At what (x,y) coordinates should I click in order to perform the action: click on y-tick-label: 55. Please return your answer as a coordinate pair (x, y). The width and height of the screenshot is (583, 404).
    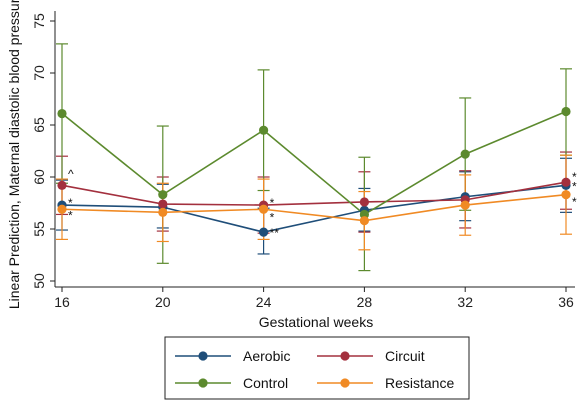
    Looking at the image, I should click on (39, 229).